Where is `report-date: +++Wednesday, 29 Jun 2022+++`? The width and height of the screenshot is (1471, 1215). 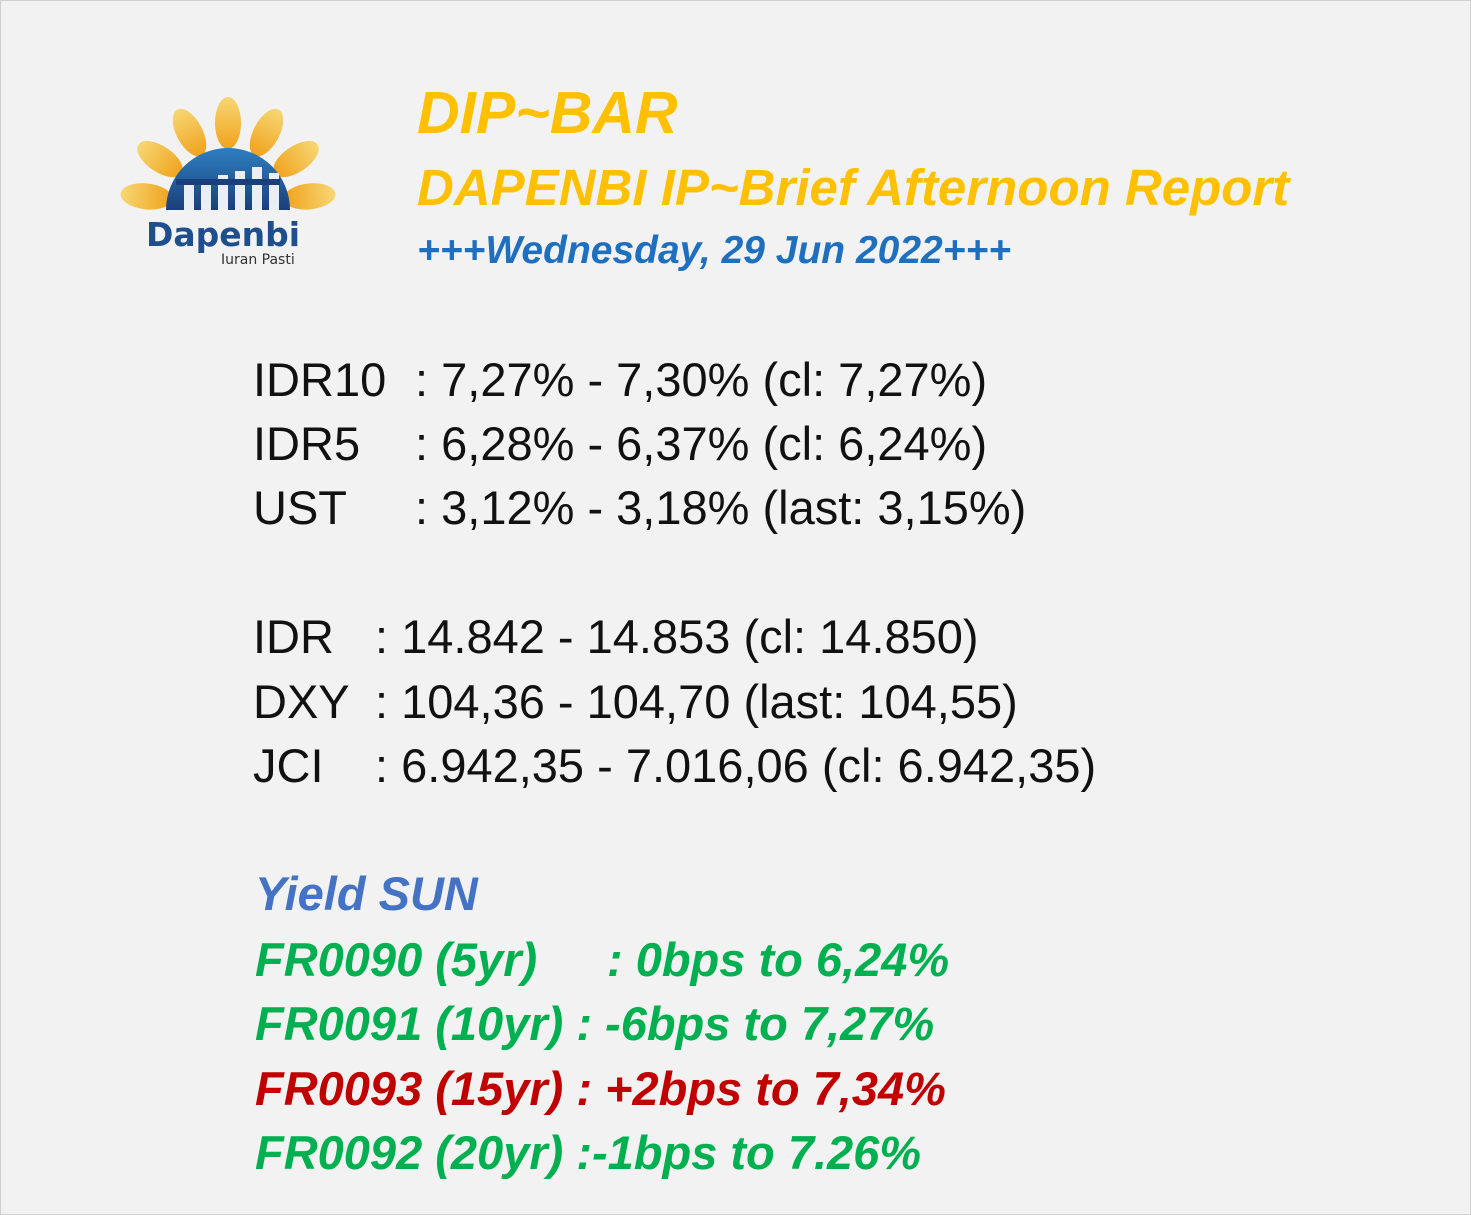
report-date: +++Wednesday, 29 Jun 2022+++ is located at coordinates (714, 250).